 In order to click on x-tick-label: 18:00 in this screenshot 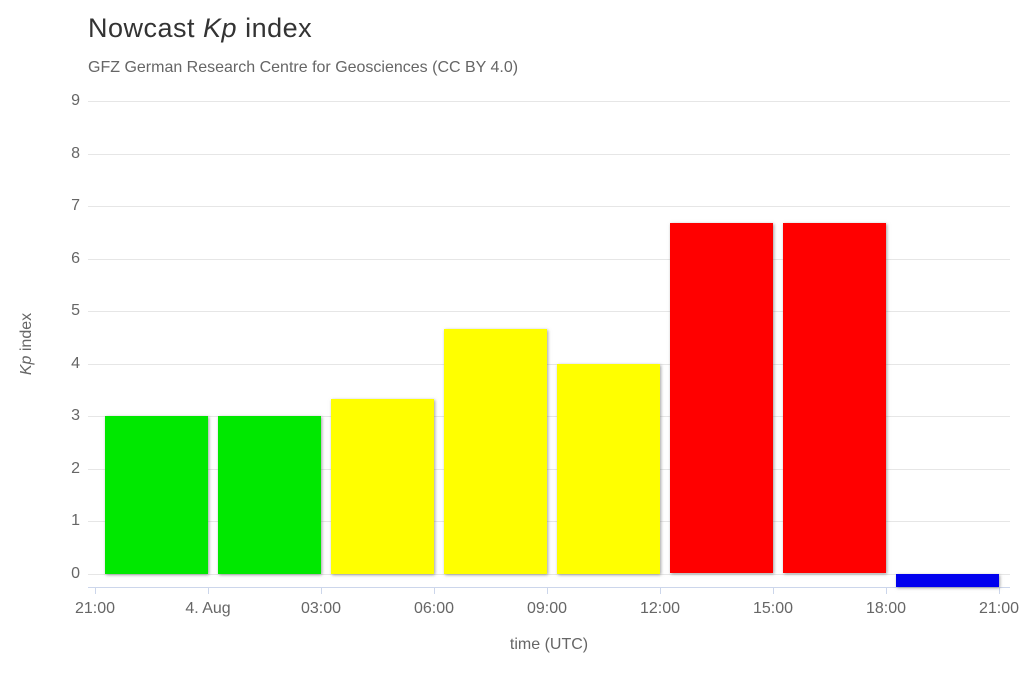, I will do `click(886, 608)`.